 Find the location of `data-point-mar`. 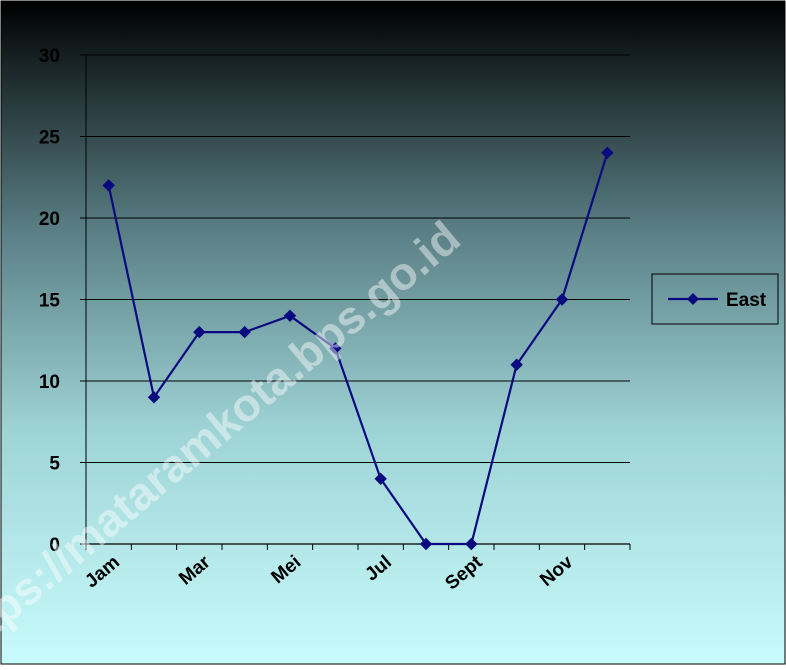

data-point-mar is located at coordinates (199, 332).